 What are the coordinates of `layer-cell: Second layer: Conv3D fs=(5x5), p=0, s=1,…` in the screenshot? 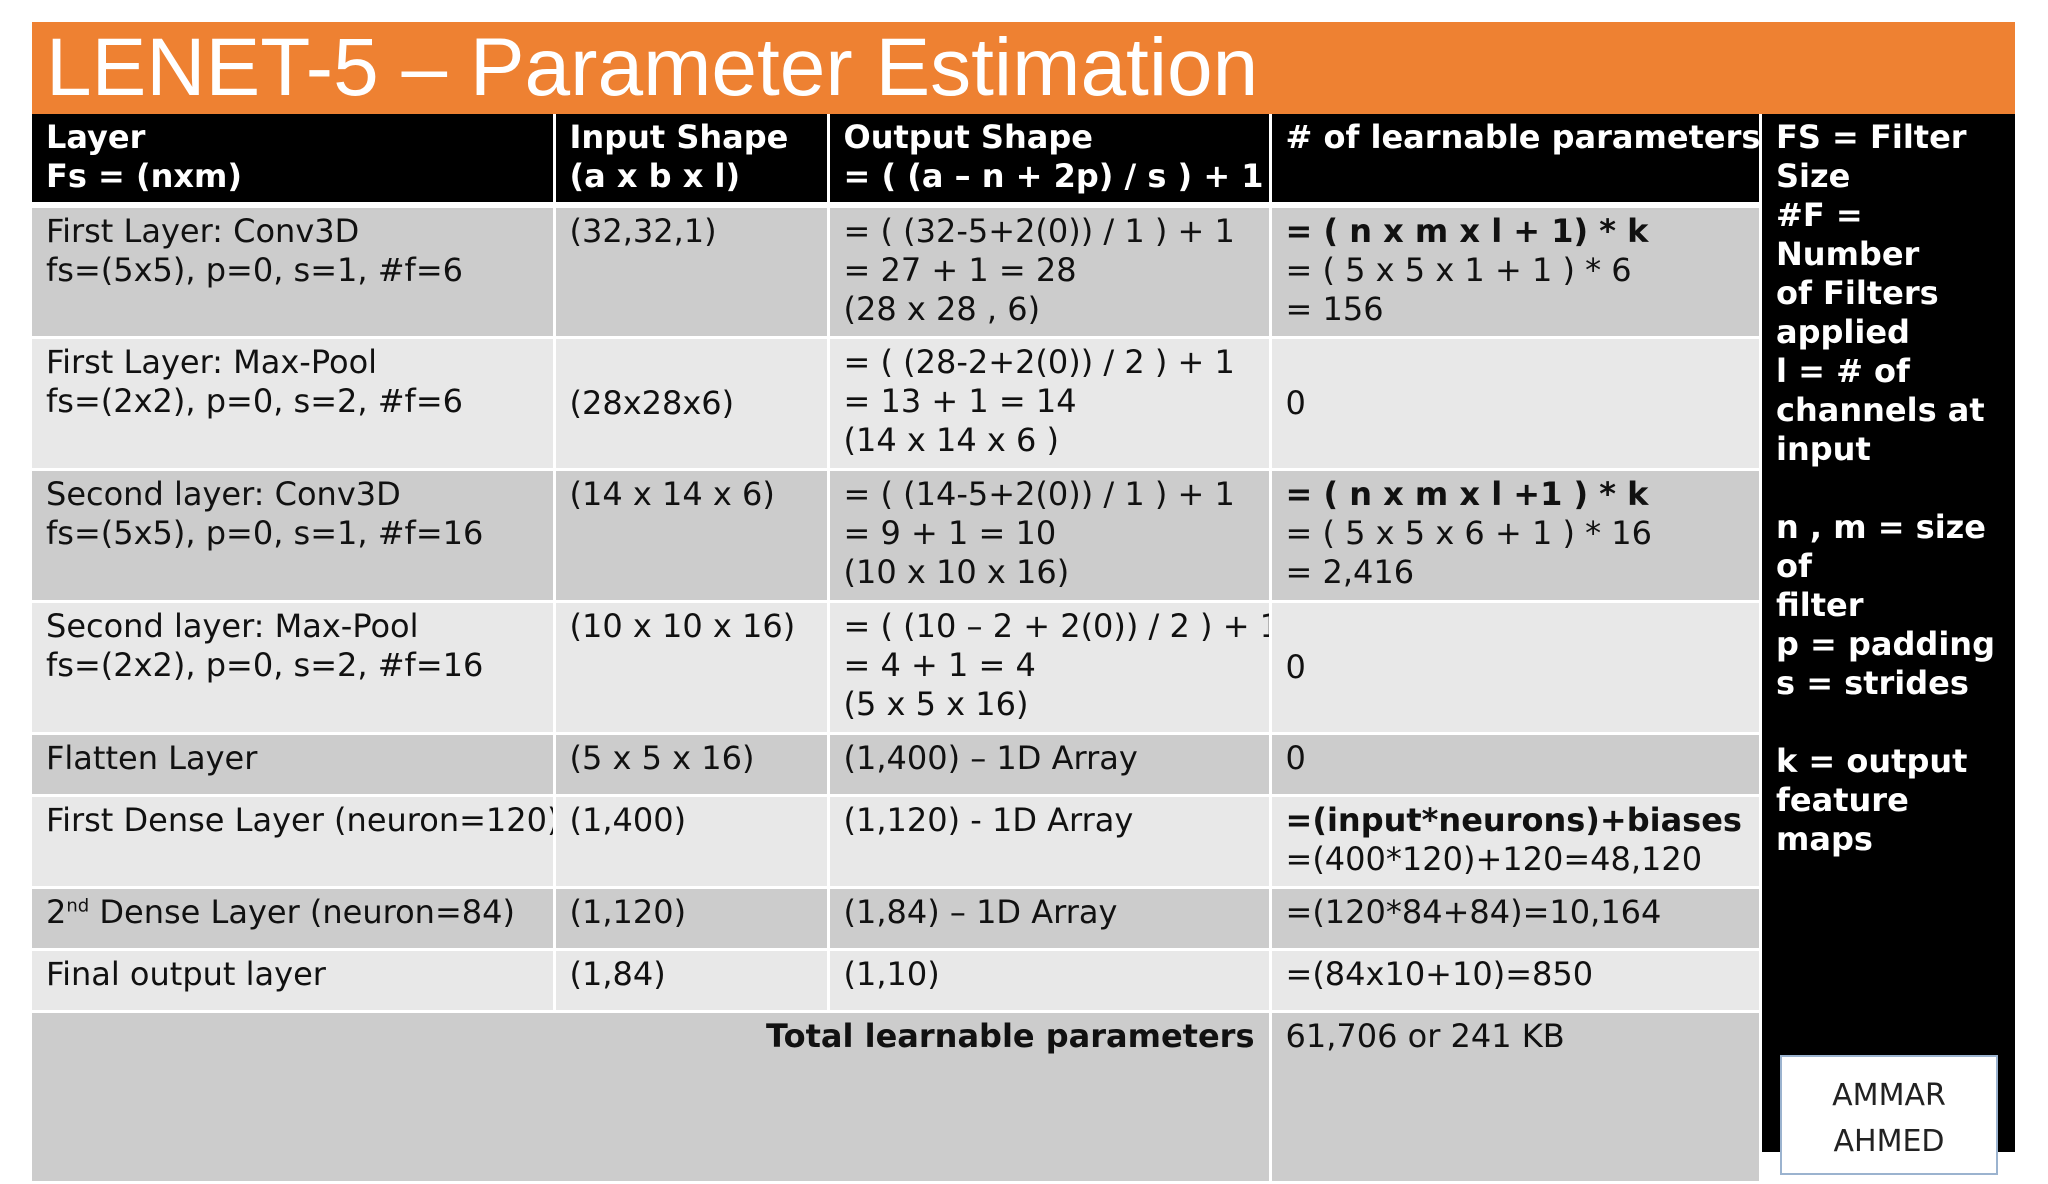 It's located at (294, 536).